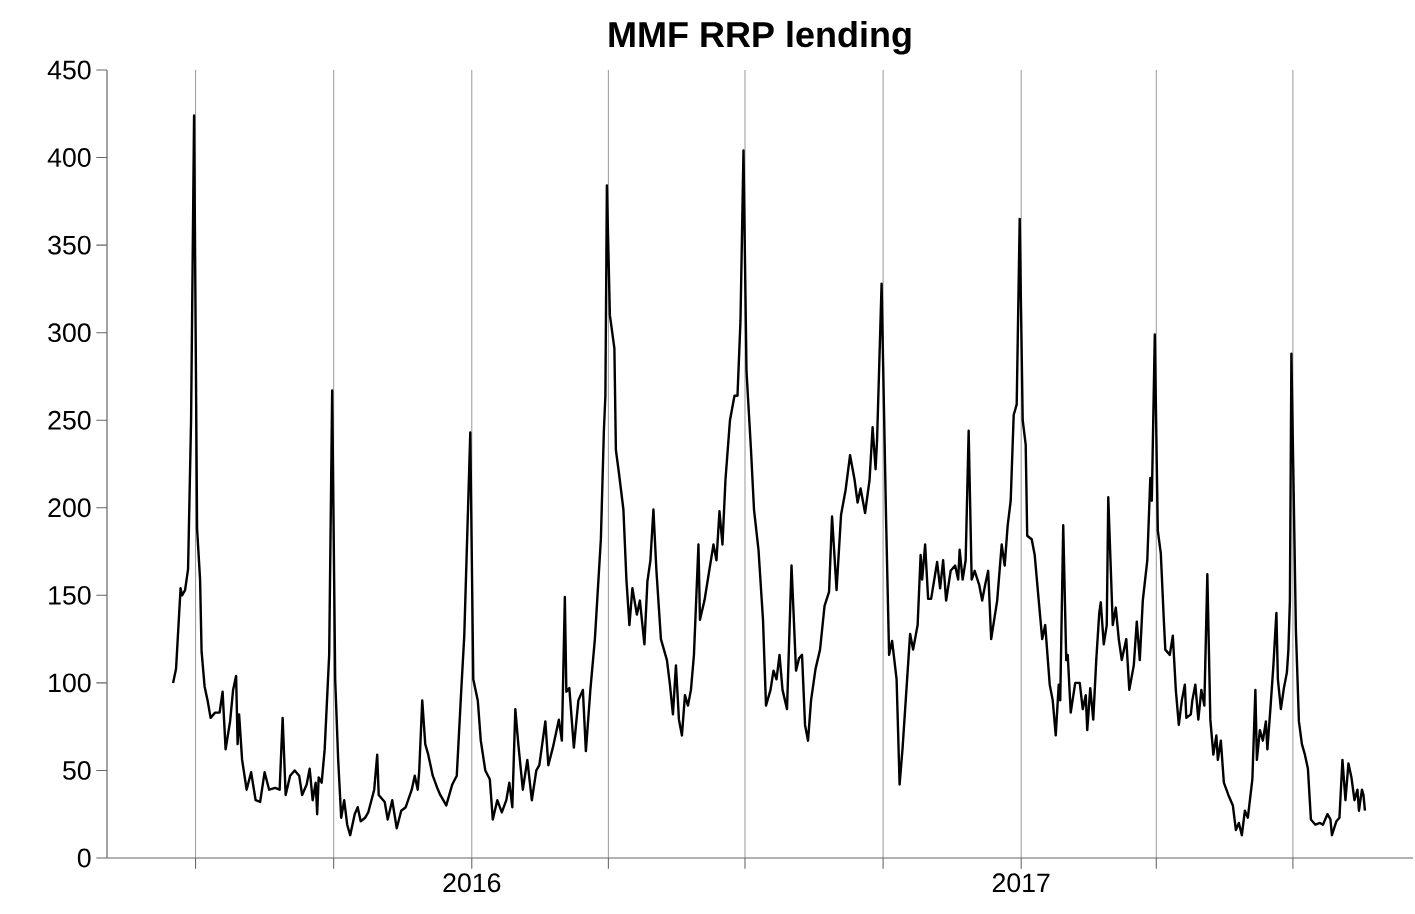 Image resolution: width=1415 pixels, height=914 pixels. What do you see at coordinates (69, 333) in the screenshot?
I see `y-tick-label: 300` at bounding box center [69, 333].